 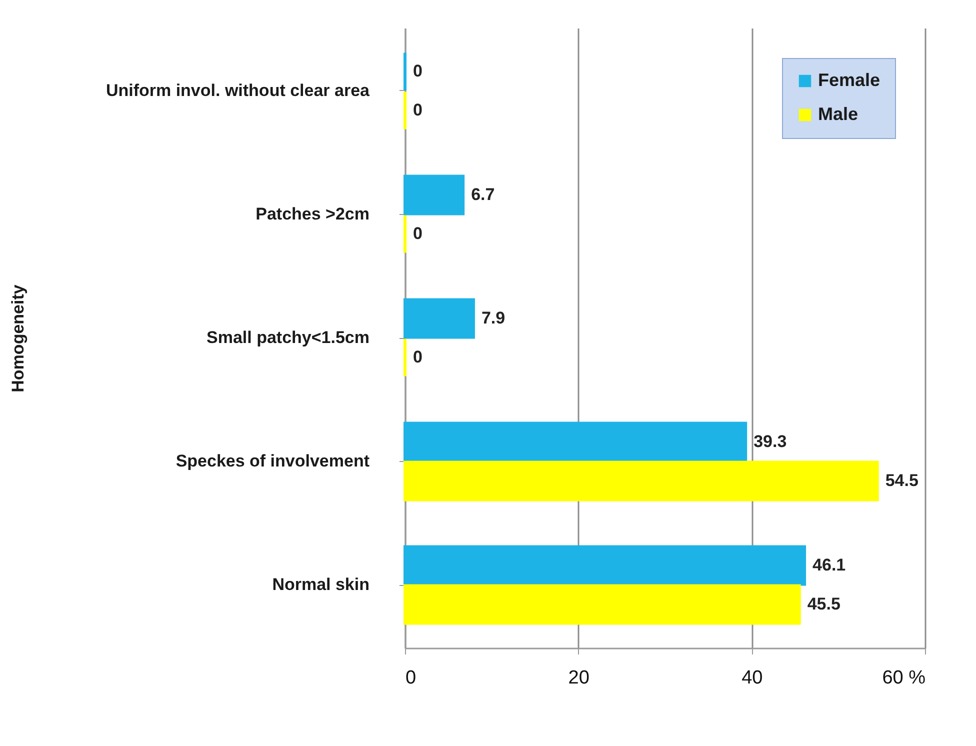 What do you see at coordinates (321, 584) in the screenshot?
I see `y-tick-label: Normal skin` at bounding box center [321, 584].